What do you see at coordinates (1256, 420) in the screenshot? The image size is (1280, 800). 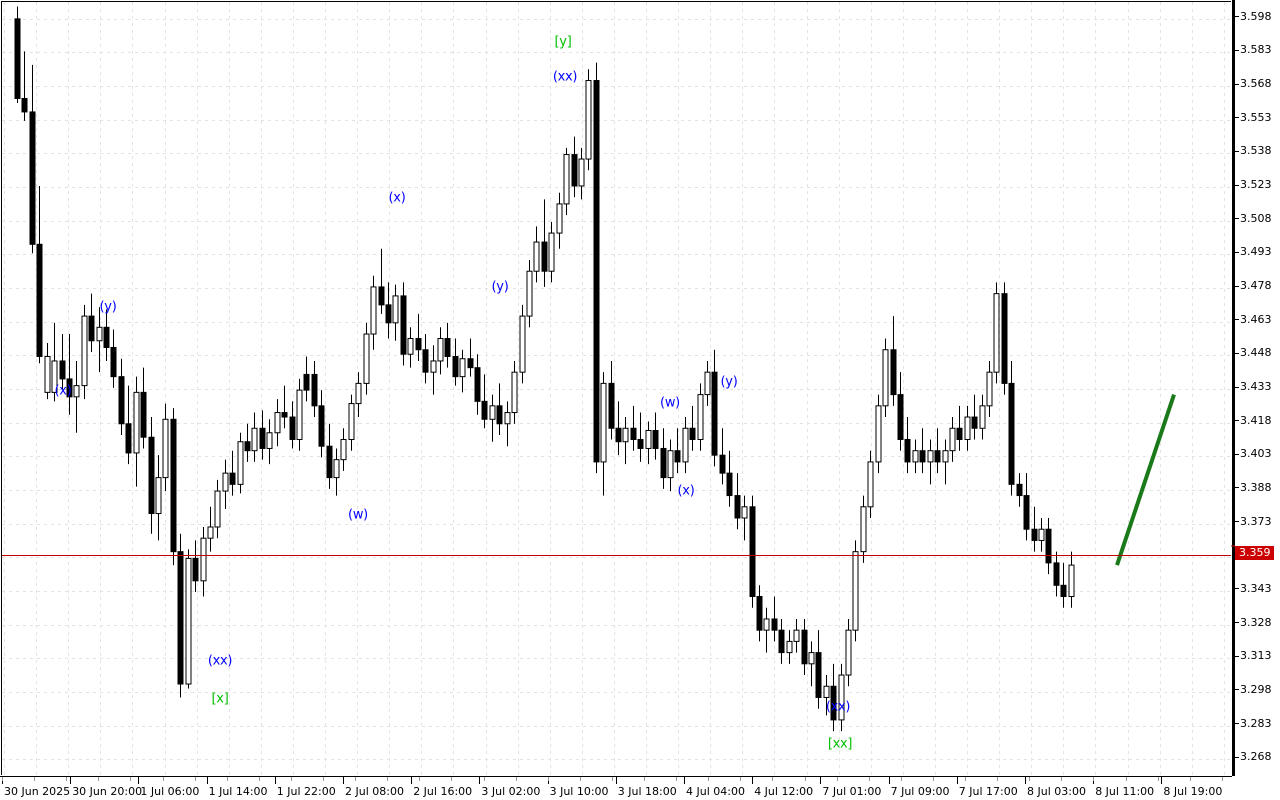 I see `price-tick-text: 3.418` at bounding box center [1256, 420].